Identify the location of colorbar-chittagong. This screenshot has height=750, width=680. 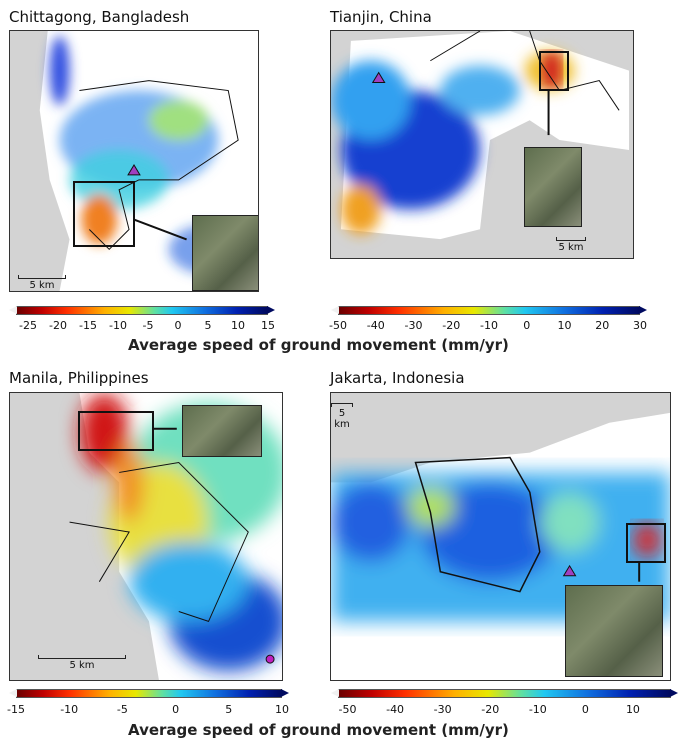
(142, 310).